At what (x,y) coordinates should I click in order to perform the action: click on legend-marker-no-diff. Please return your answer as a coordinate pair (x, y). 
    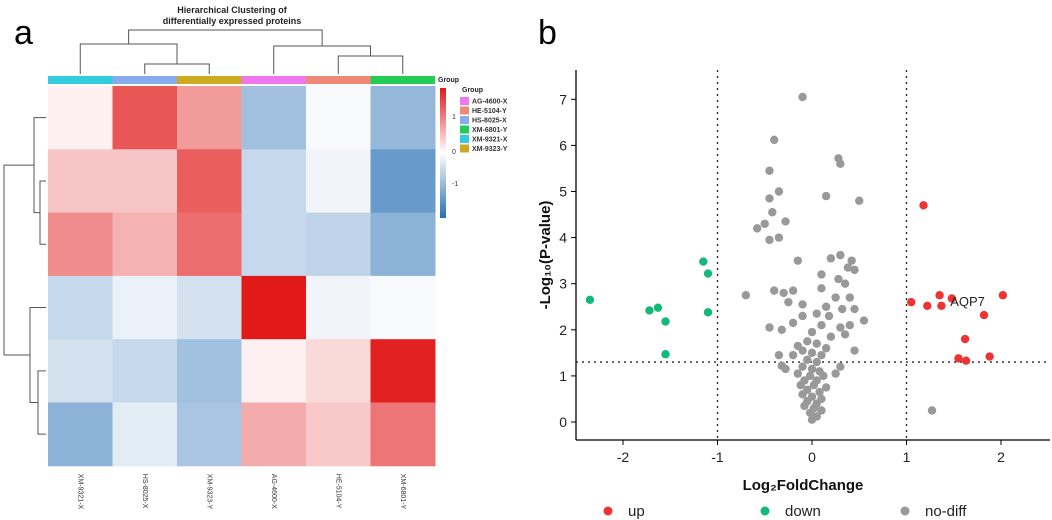
    Looking at the image, I should click on (905, 511).